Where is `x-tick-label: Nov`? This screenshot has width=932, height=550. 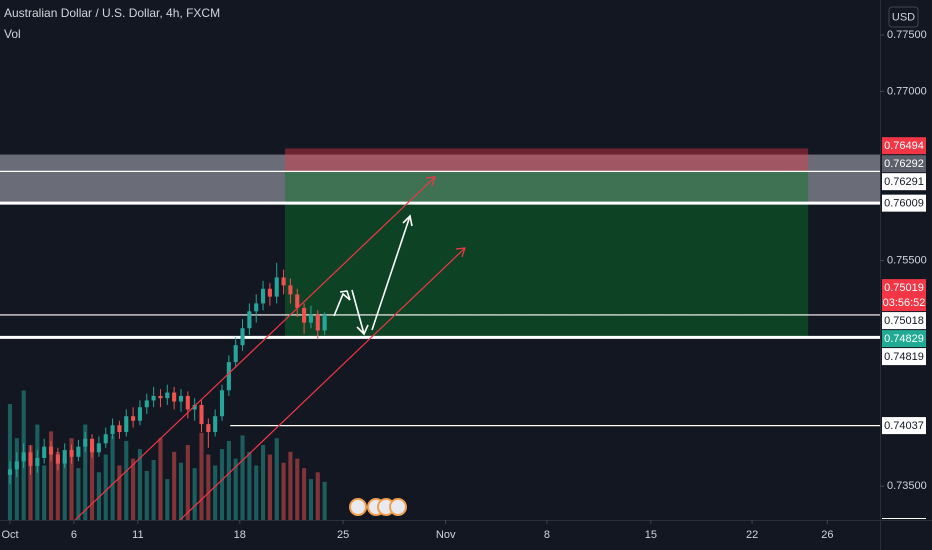 x-tick-label: Nov is located at coordinates (446, 535).